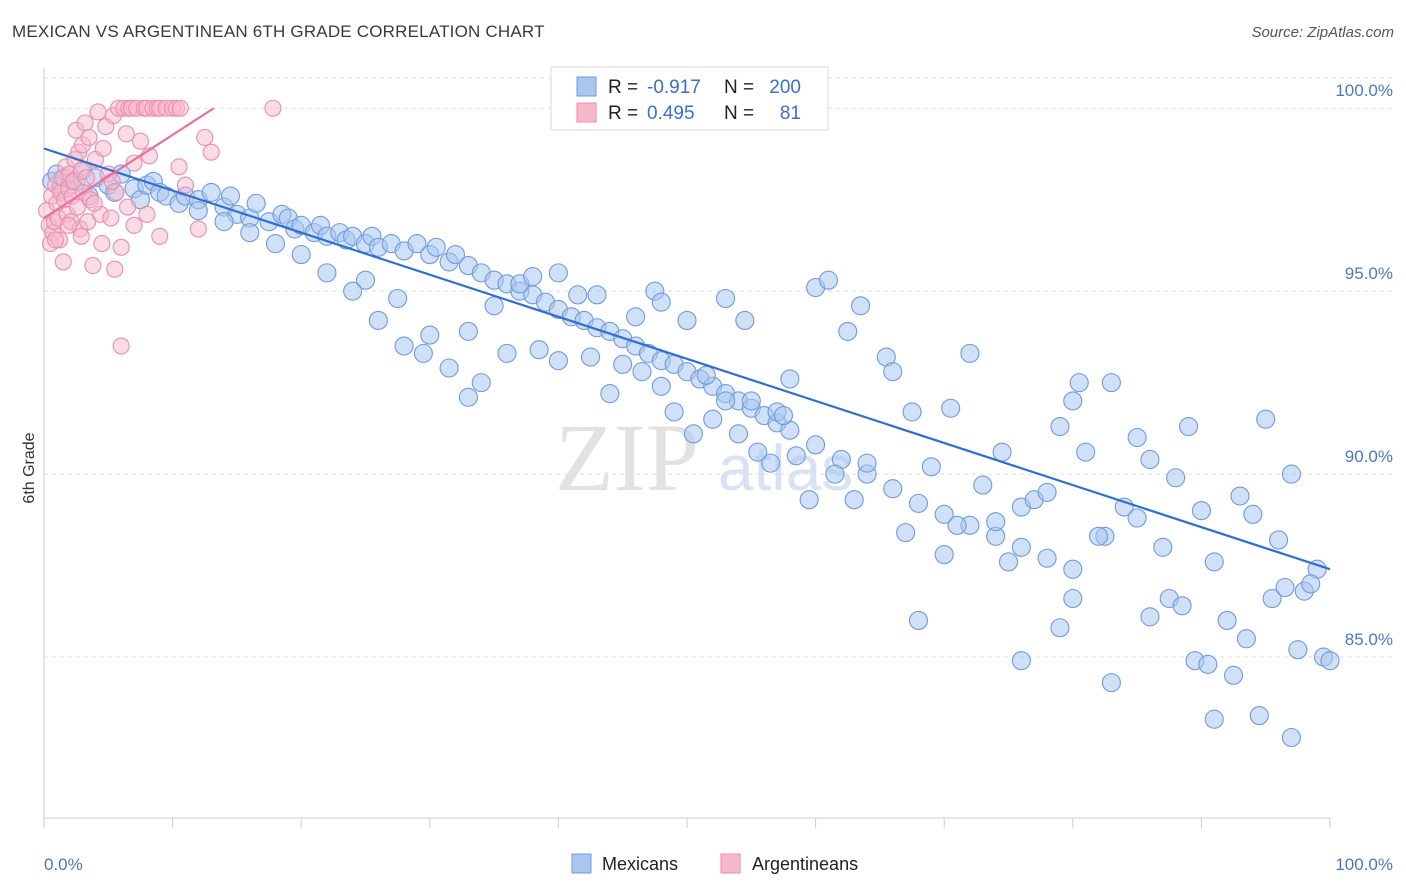  Describe the element at coordinates (730, 863) in the screenshot. I see `bottom-legend-swatch-argentineans` at that location.